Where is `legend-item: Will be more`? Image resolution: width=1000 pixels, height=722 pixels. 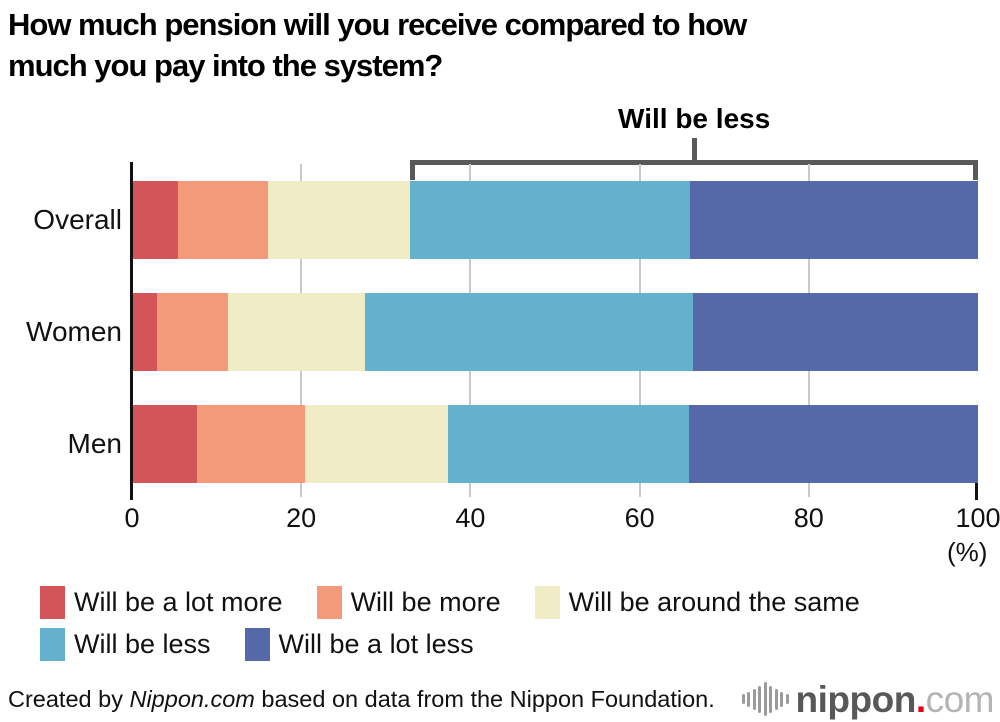
legend-item: Will be more is located at coordinates (408, 602).